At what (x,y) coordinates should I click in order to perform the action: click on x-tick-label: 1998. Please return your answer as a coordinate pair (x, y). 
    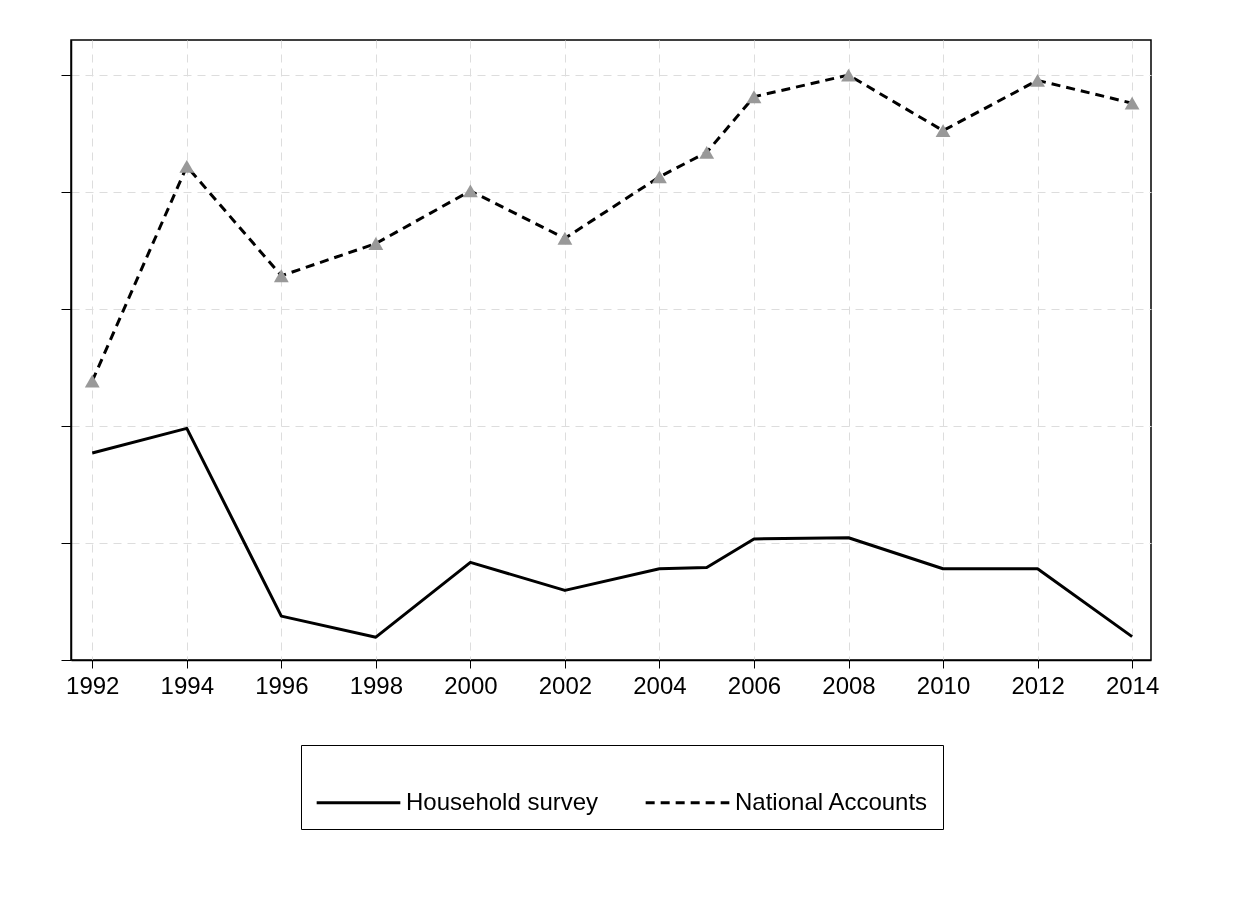
    Looking at the image, I should click on (376, 685).